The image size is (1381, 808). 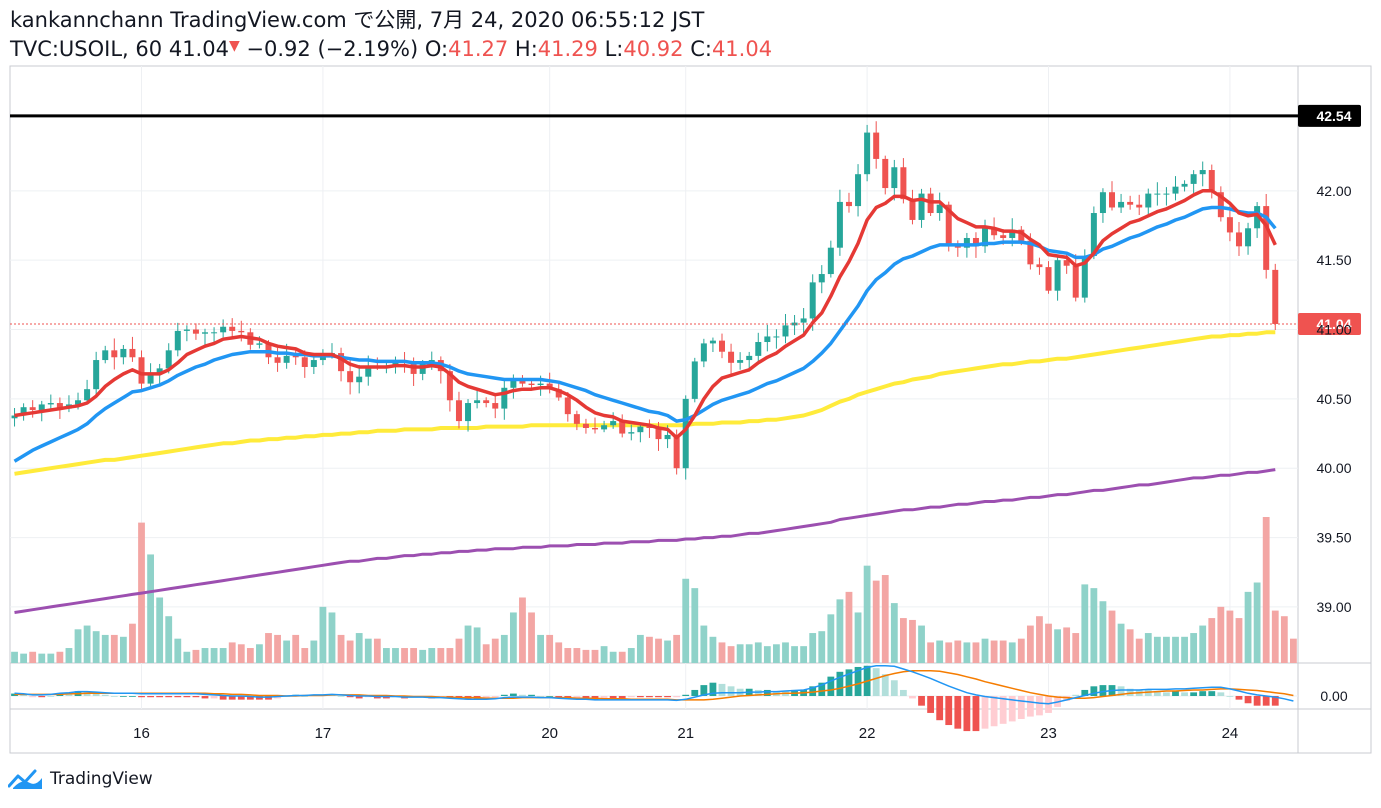 What do you see at coordinates (1329, 115) in the screenshot?
I see `resistance-price-badge` at bounding box center [1329, 115].